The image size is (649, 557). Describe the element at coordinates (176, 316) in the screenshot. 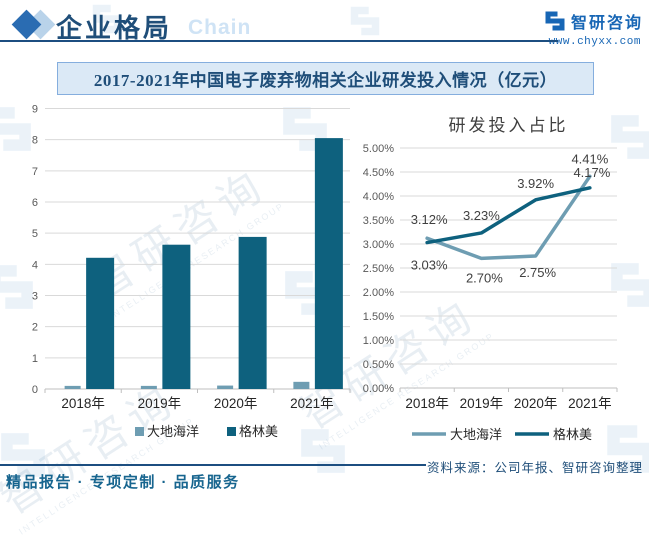

I see `bar-格林美-2019年` at that location.